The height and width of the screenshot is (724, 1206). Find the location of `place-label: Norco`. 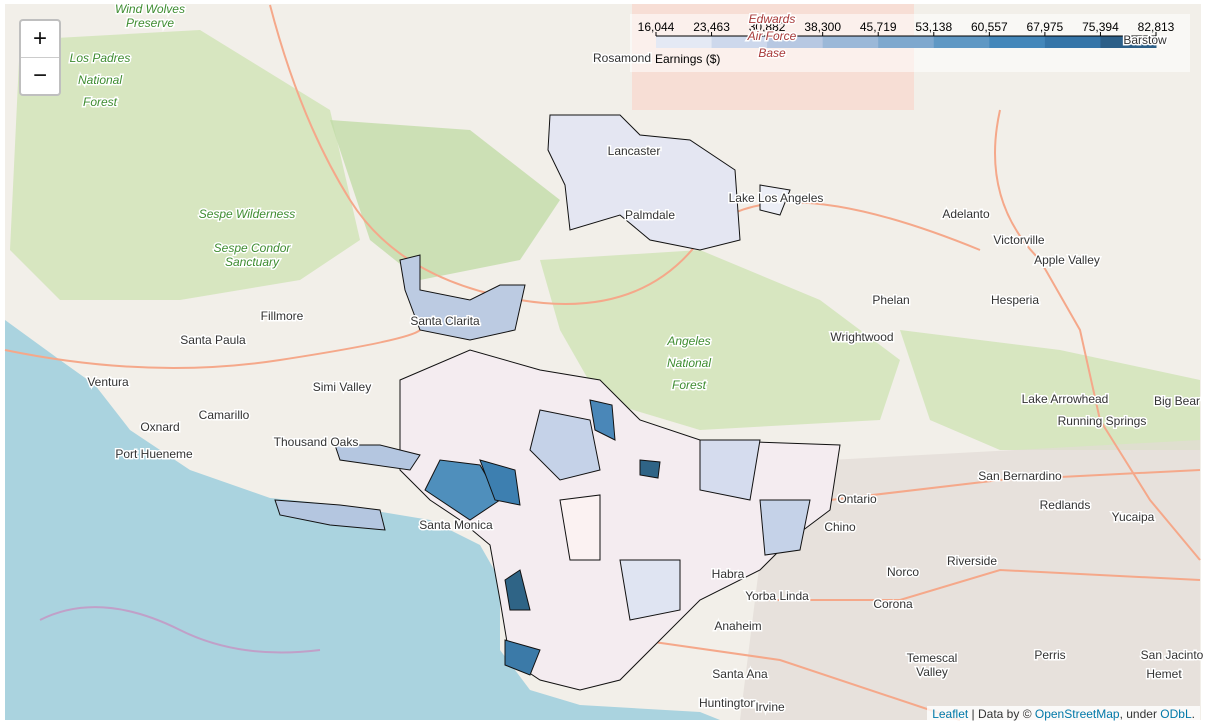

place-label: Norco is located at coordinates (903, 572).